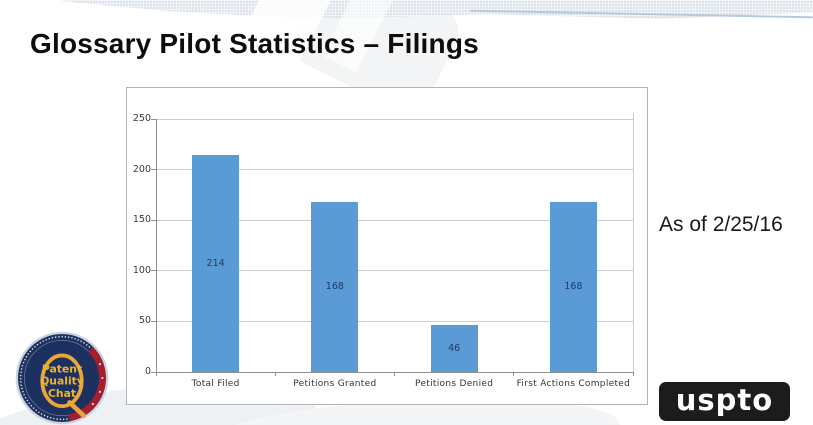 Image resolution: width=813 pixels, height=425 pixels. What do you see at coordinates (144, 321) in the screenshot?
I see `y-axis-tick-label: 50` at bounding box center [144, 321].